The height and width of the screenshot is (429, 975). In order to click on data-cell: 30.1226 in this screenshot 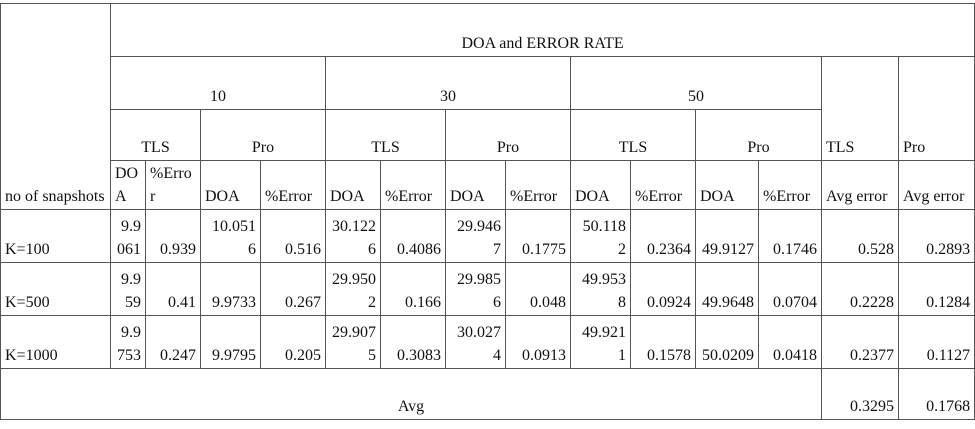, I will do `click(353, 236)`.